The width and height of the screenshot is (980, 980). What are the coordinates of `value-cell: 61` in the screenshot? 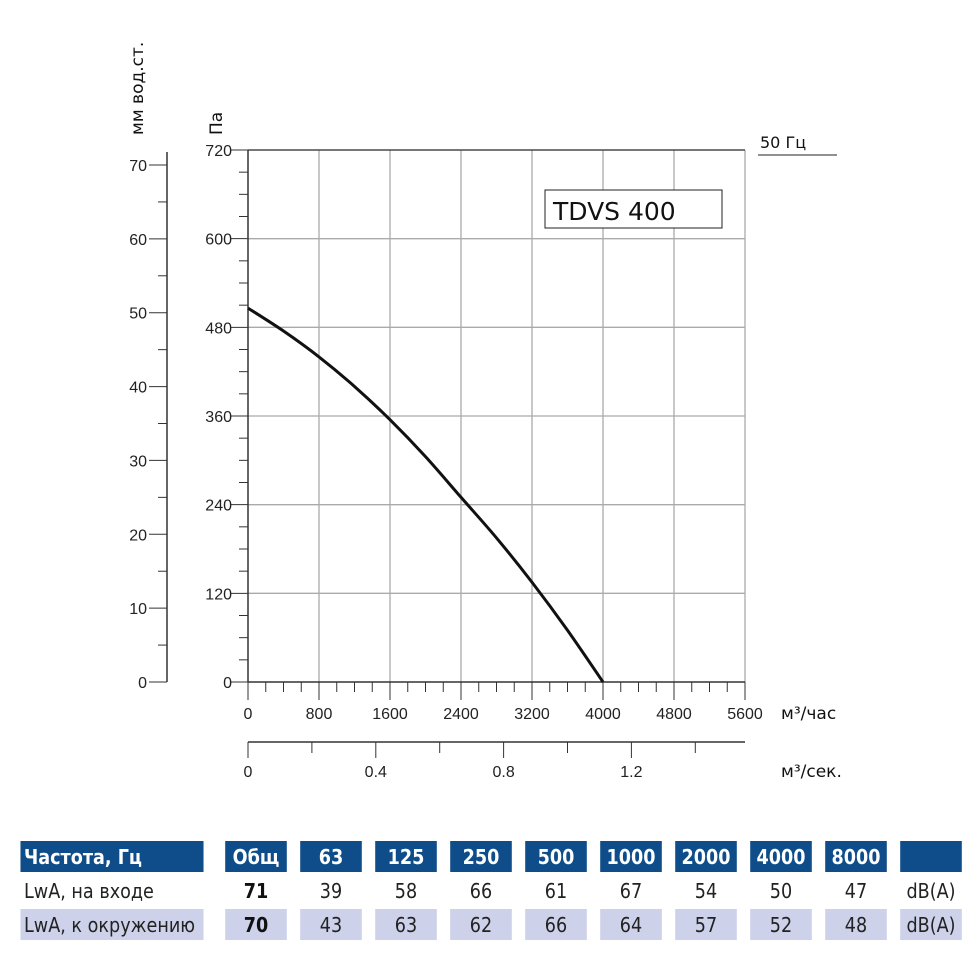 It's located at (556, 890).